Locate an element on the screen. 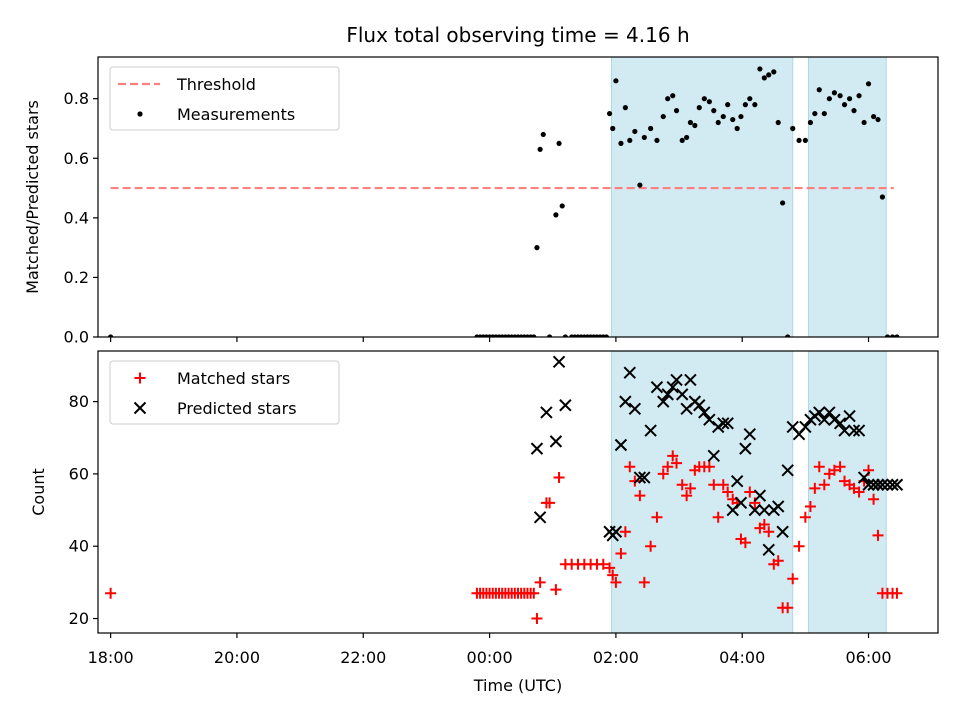  bottom-x-tick-label: 18:00 is located at coordinates (111, 657).